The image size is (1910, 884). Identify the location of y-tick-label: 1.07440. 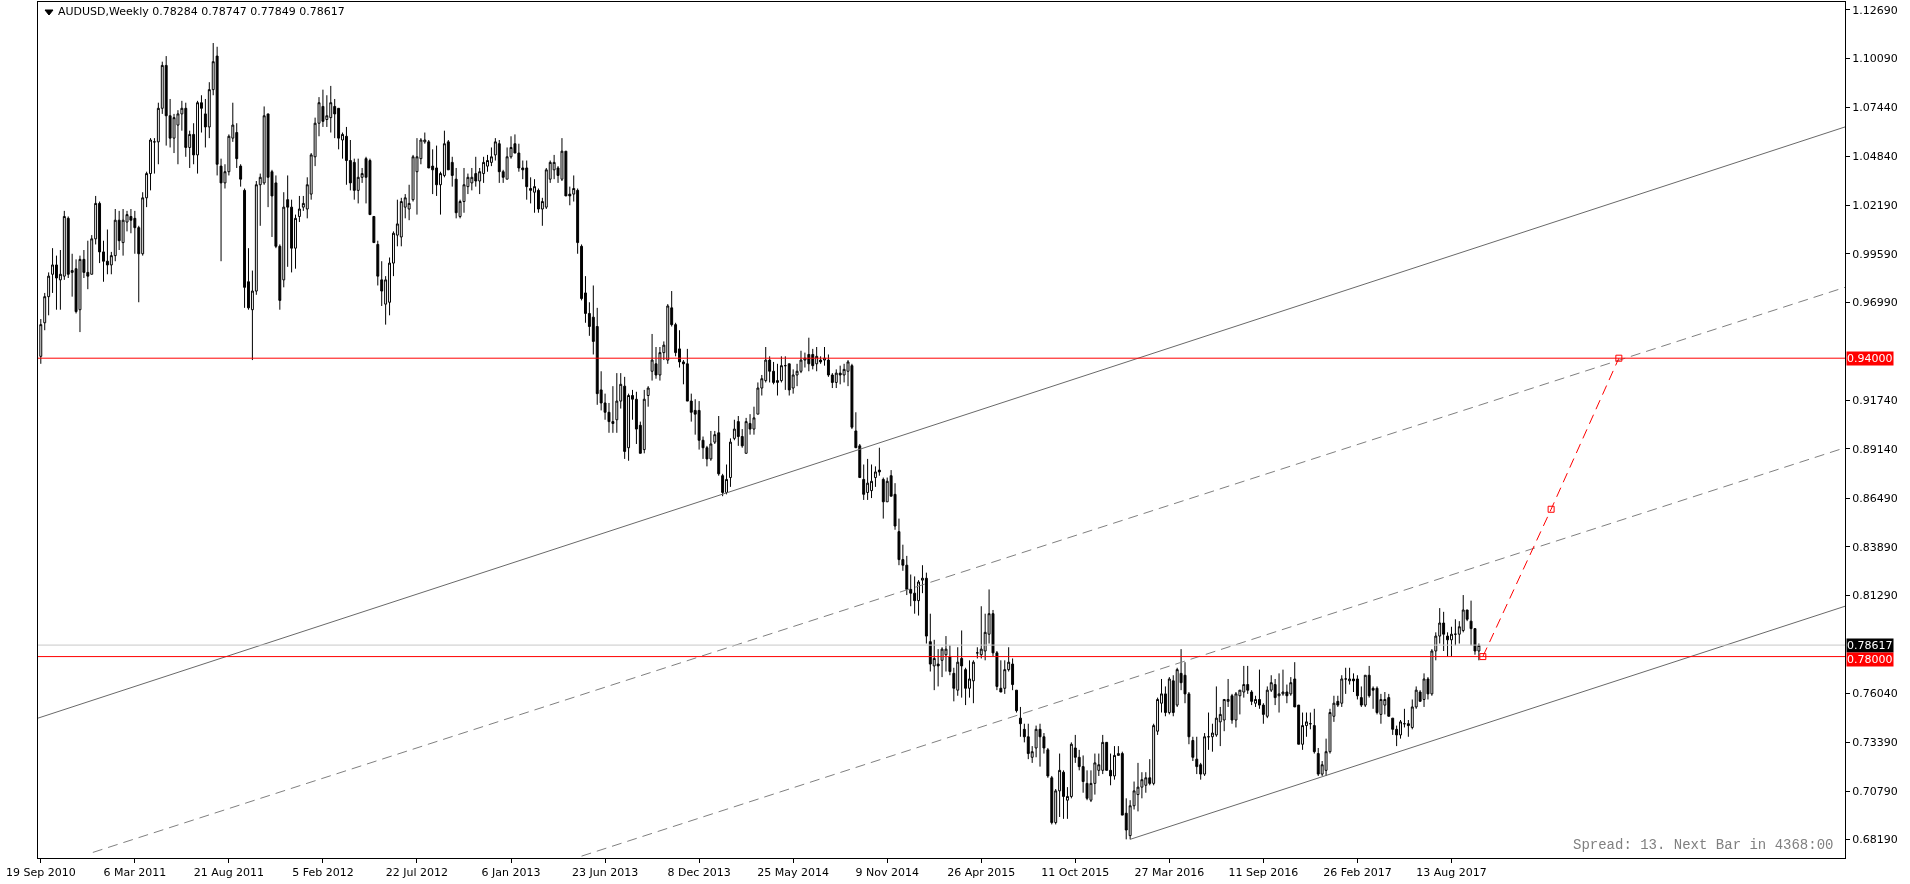
(1875, 108).